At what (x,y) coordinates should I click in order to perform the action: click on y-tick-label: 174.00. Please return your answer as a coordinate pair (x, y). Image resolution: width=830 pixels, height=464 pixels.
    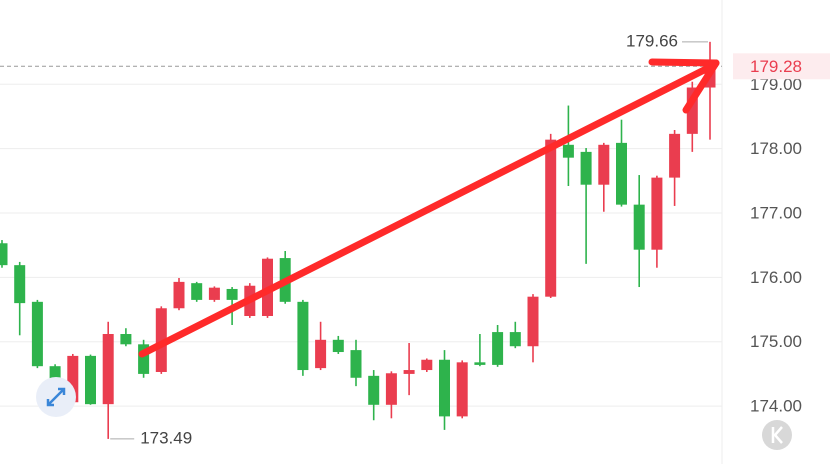
    Looking at the image, I should click on (776, 406).